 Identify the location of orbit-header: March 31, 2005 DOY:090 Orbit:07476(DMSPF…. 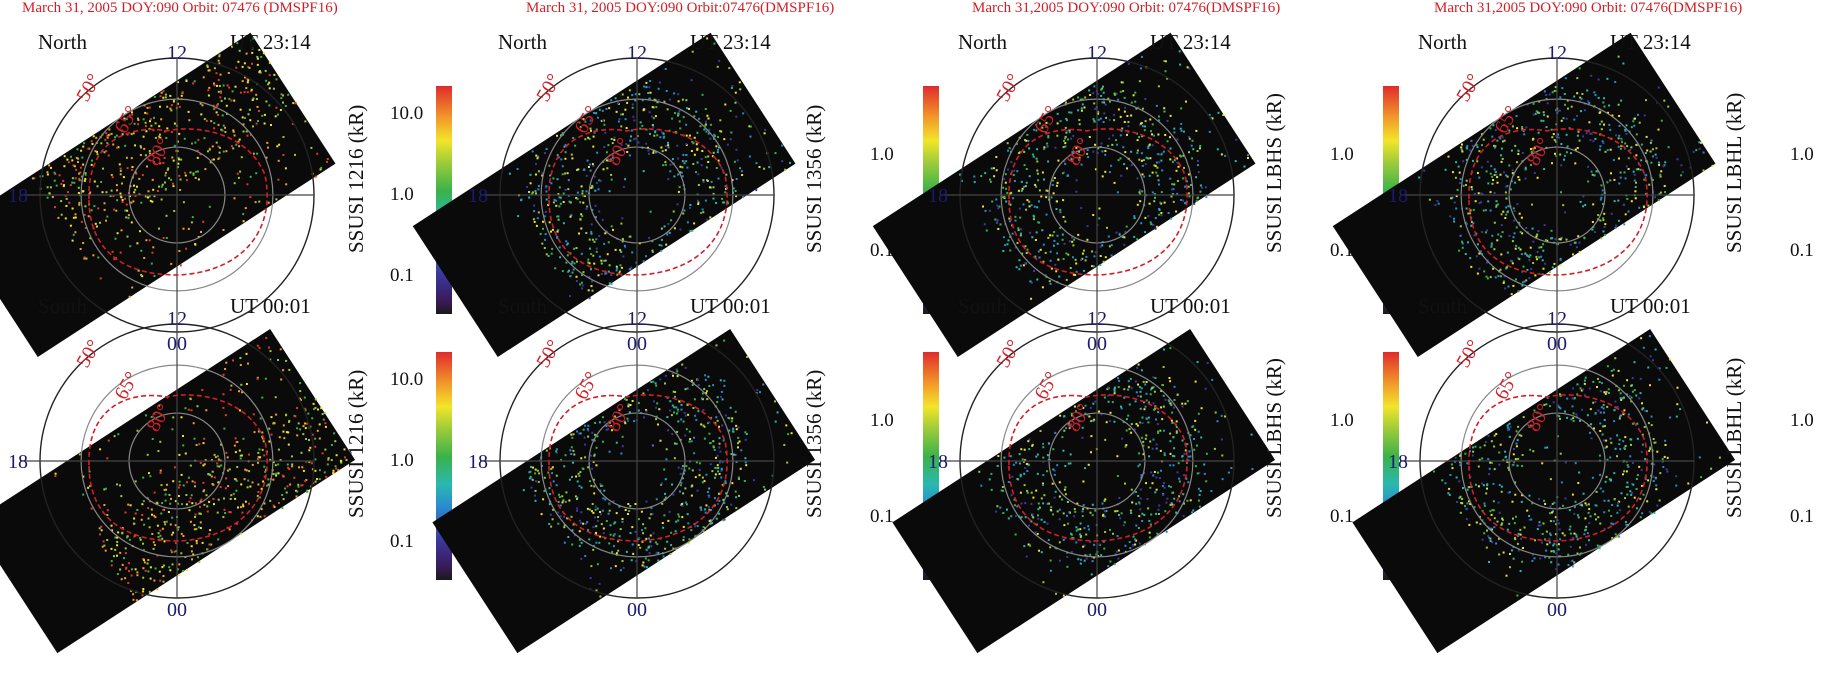
(680, 8).